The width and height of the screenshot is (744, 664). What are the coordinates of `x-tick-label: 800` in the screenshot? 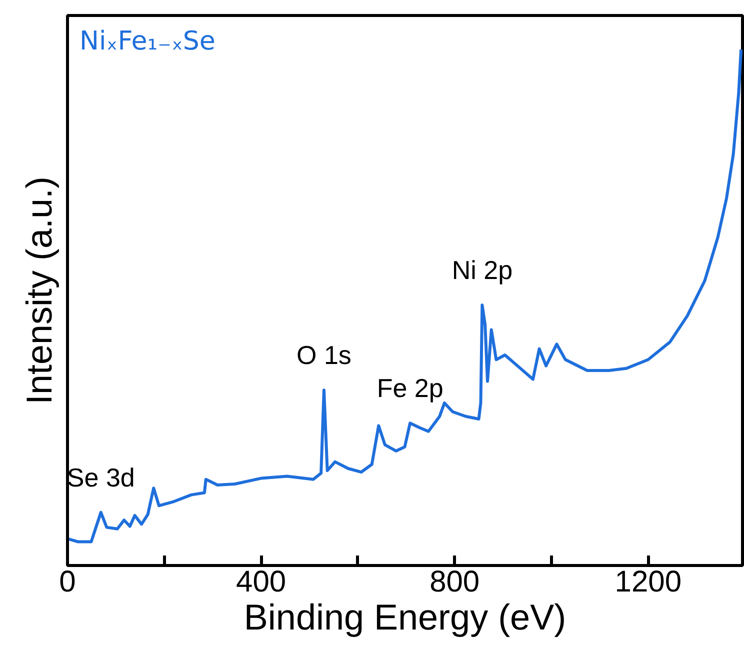 It's located at (455, 582).